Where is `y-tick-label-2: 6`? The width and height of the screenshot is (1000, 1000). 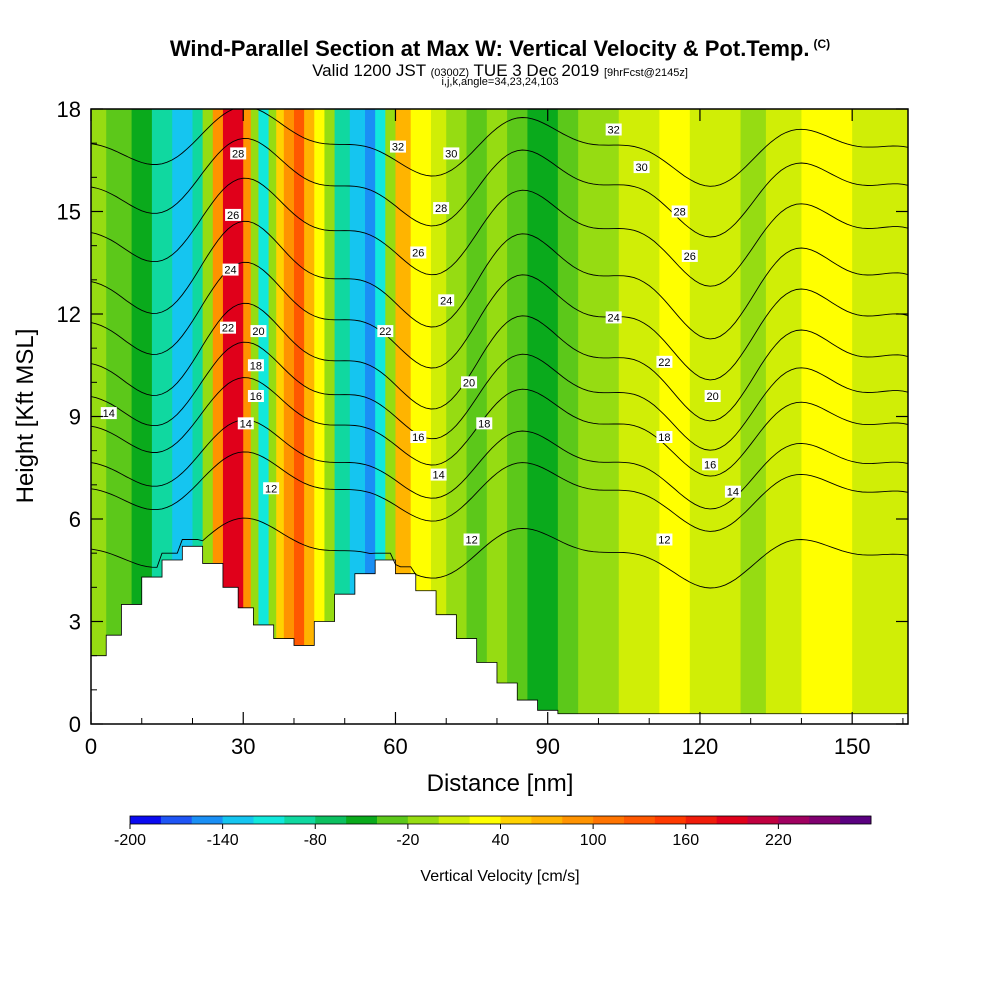
y-tick-label-2: 6 is located at coordinates (75, 519).